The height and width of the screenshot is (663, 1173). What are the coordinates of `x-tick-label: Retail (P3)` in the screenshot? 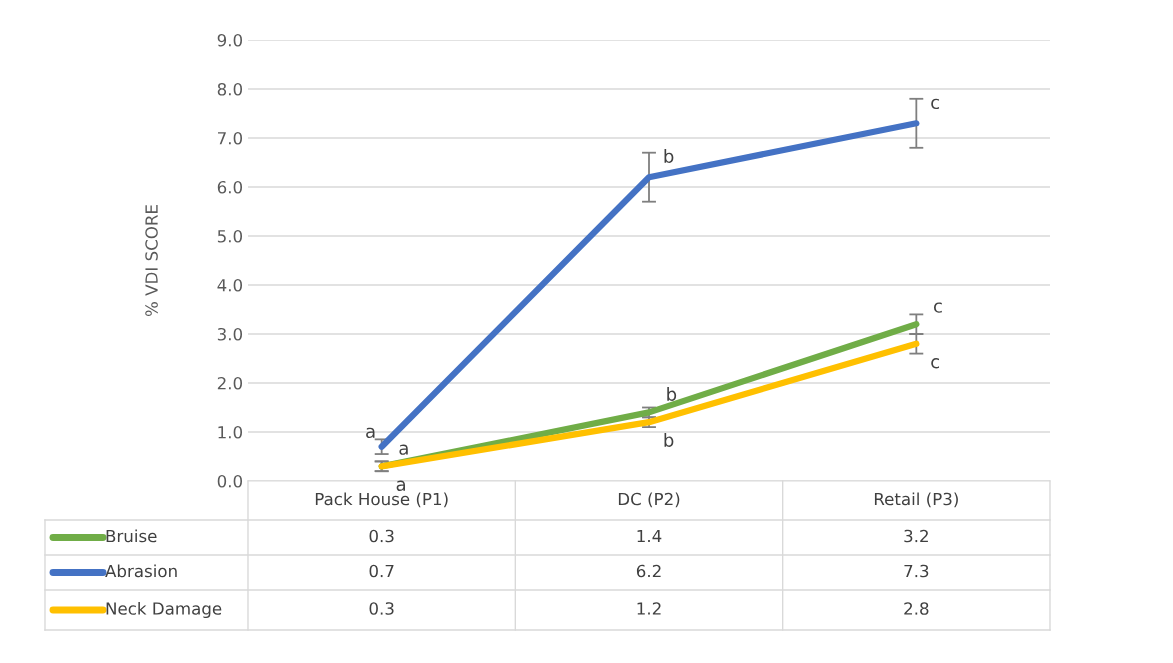 It's located at (916, 500).